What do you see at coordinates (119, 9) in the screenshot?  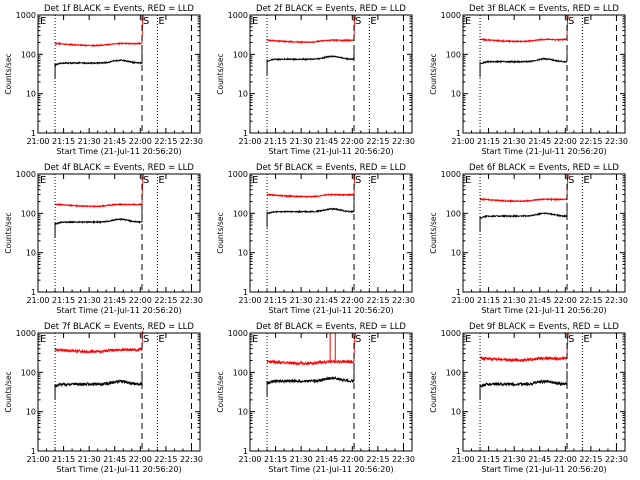 I see `panel-title: Det 1f BLACK = Events, RED = LLD` at bounding box center [119, 9].